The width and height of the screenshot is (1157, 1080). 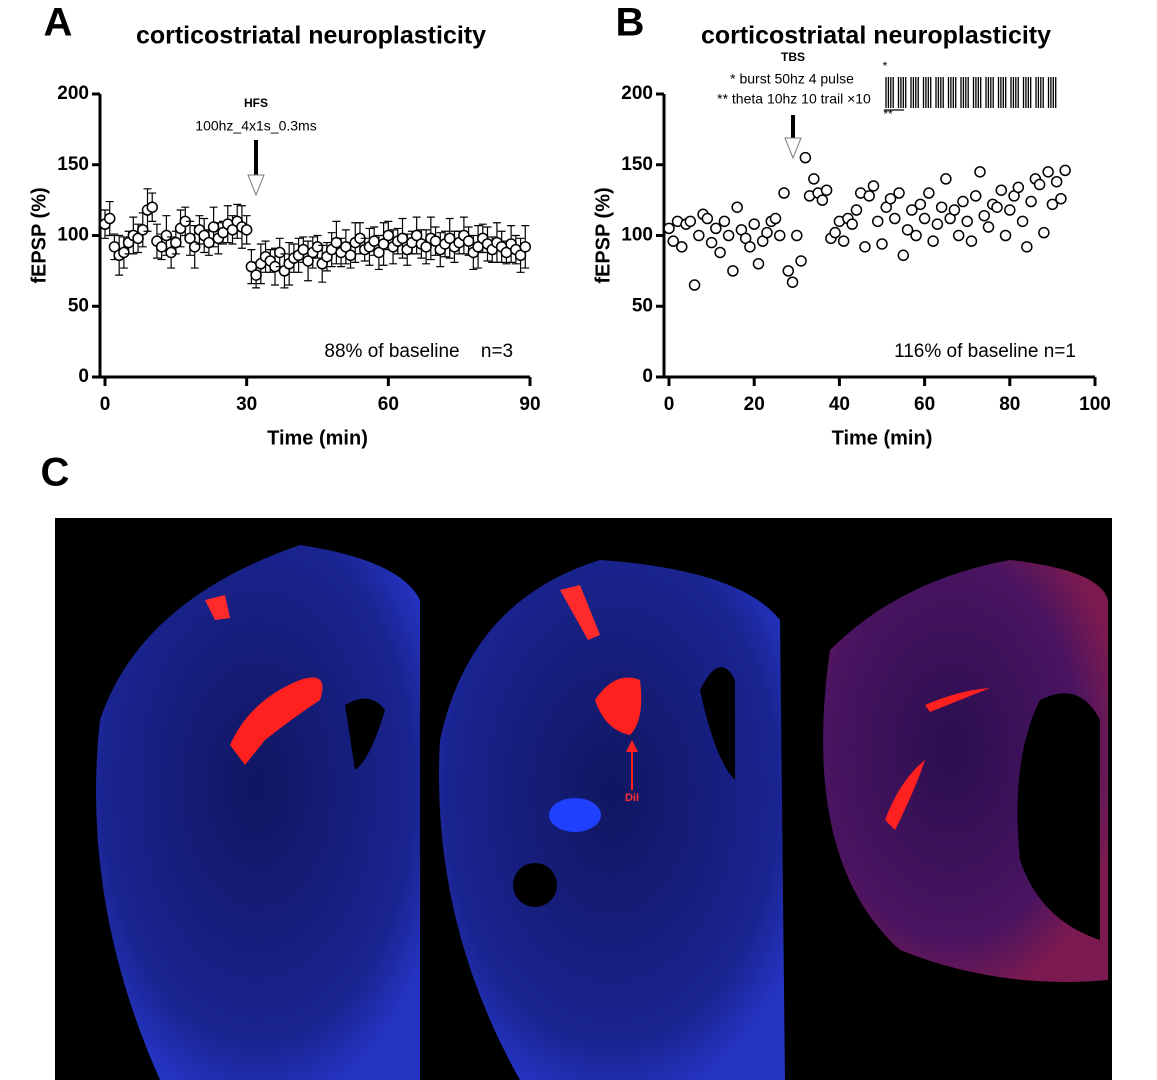 I want to click on annotation: n=3, so click(x=497, y=351).